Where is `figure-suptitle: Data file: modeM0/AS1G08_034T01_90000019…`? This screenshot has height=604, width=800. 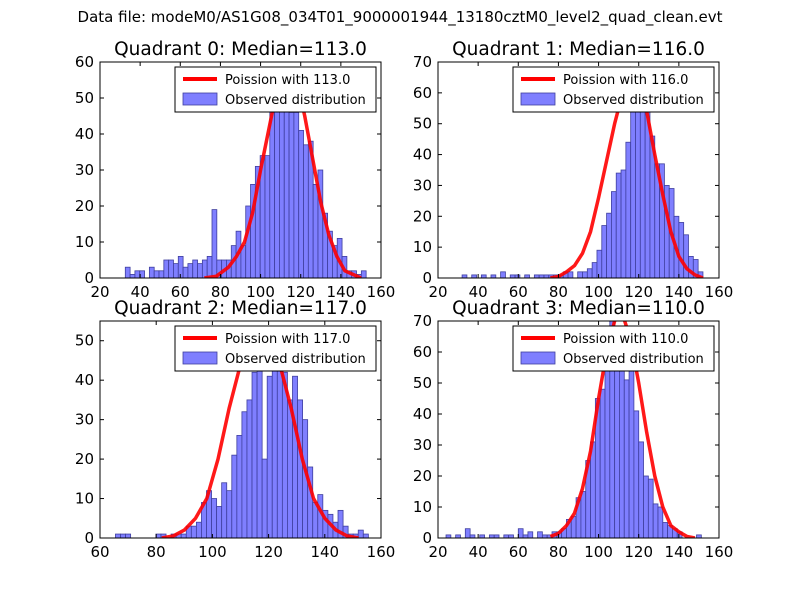 figure-suptitle: Data file: modeM0/AS1G08_034T01_90000019… is located at coordinates (400, 17).